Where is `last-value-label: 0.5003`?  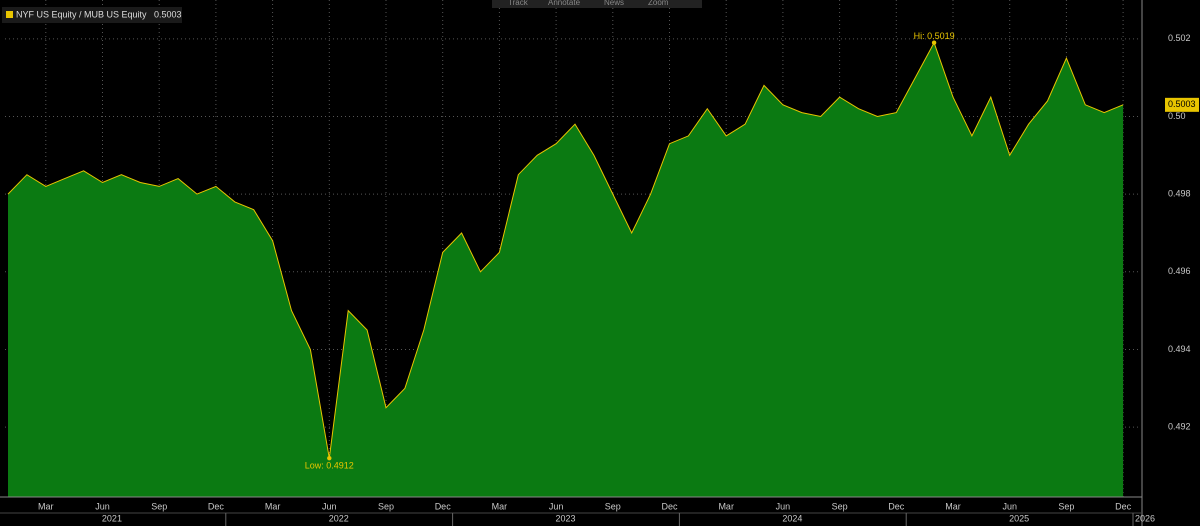 last-value-label: 0.5003 is located at coordinates (1182, 104).